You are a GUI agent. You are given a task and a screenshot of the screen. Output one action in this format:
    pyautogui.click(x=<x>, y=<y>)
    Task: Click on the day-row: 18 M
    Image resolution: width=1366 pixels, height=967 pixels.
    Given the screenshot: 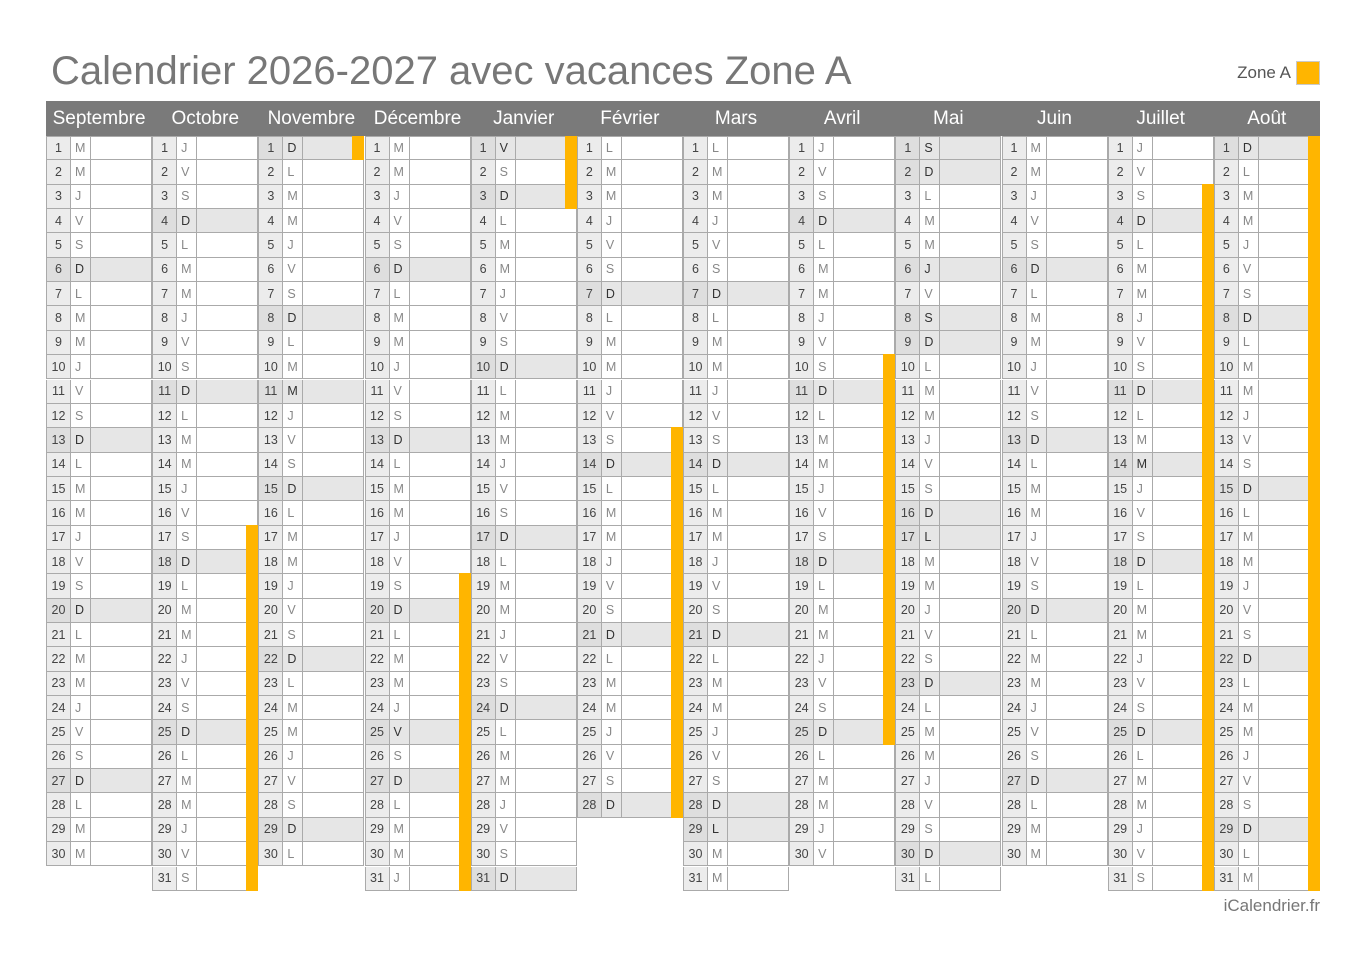 What is the action you would take?
    pyautogui.click(x=311, y=562)
    